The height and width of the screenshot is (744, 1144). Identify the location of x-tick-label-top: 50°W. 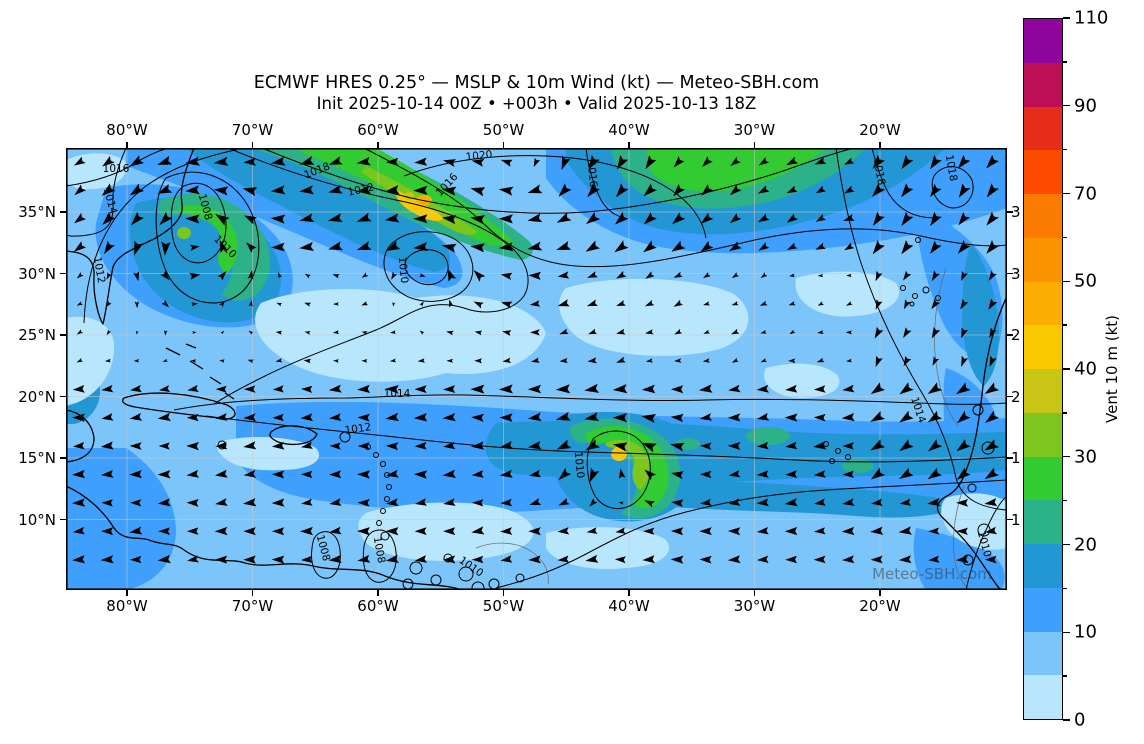
(503, 130).